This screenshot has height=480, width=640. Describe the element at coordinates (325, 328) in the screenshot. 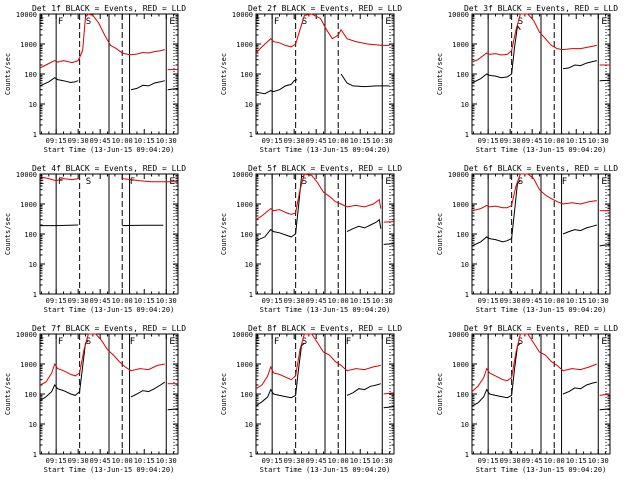

I see `panel-title: Det 8f BLACK = Events, RED = LLD` at that location.